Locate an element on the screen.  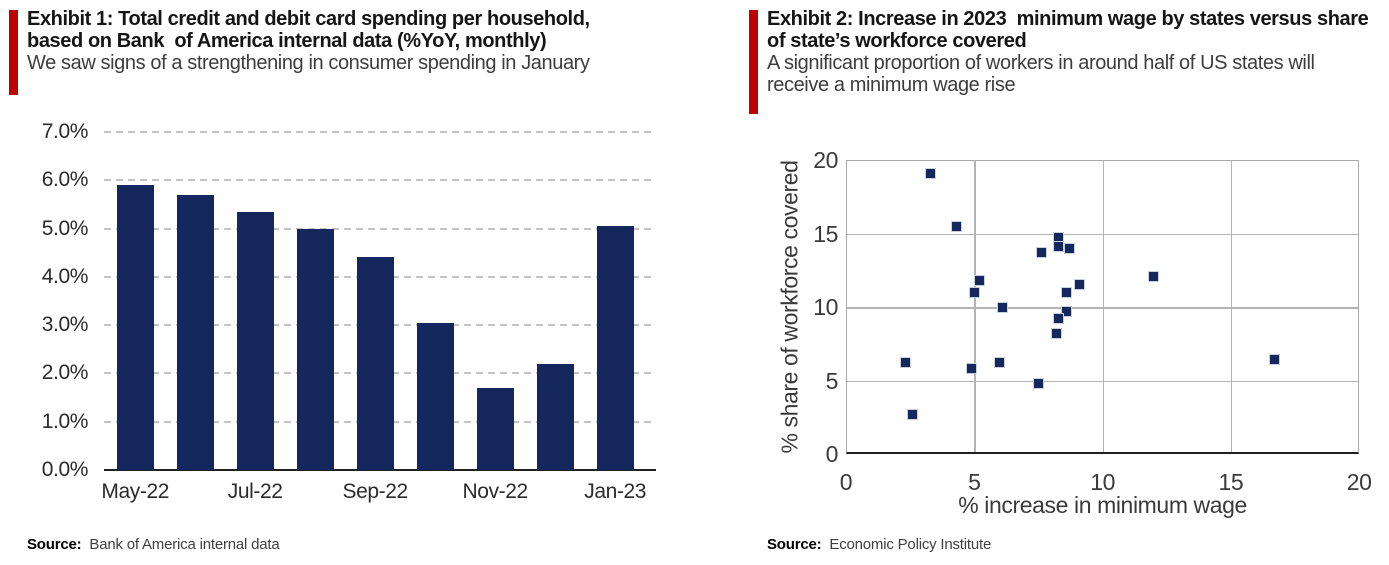
y-tick-label: 20 is located at coordinates (825, 160).